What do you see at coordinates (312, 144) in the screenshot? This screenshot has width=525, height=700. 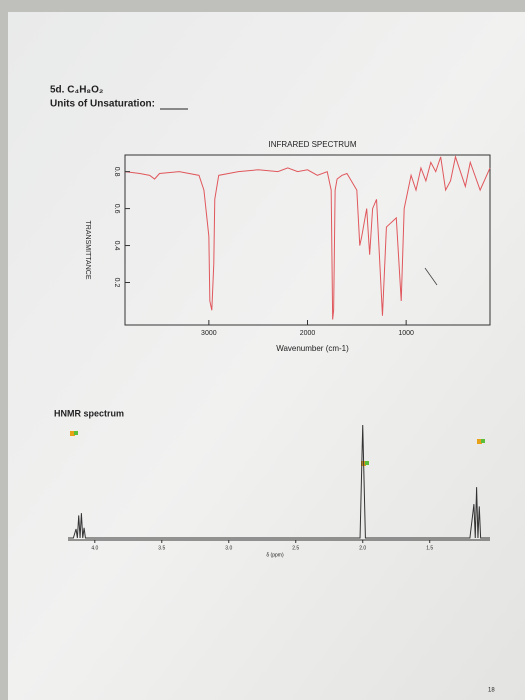 I see `chart-title: INFRARED SPECTRUM` at bounding box center [312, 144].